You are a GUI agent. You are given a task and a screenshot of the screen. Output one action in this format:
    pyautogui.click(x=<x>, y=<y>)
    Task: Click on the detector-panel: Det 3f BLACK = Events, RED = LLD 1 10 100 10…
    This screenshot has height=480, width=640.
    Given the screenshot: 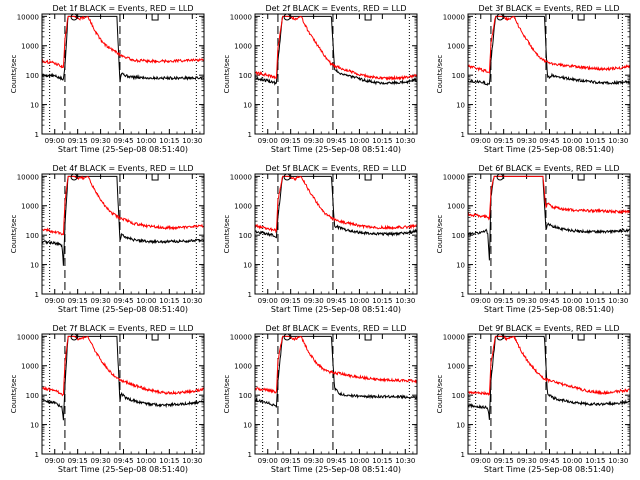 What is the action you would take?
    pyautogui.click(x=533, y=79)
    